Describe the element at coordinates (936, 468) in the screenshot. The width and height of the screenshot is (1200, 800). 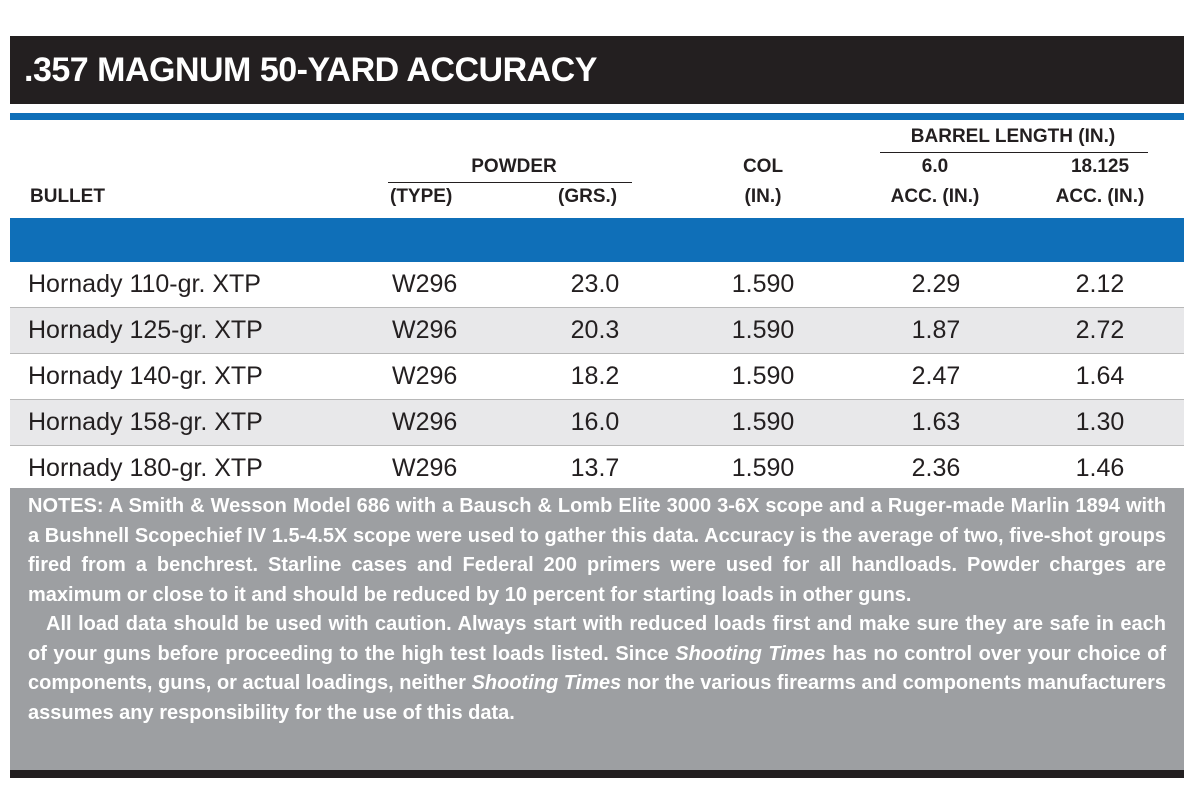
I see `cell-acc-6: 2.36` at that location.